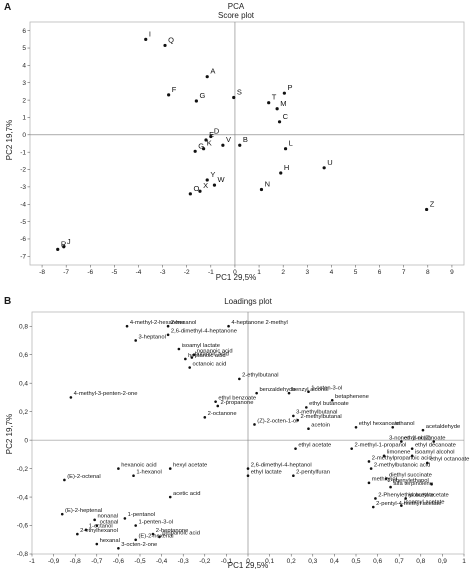  I want to click on loadings-plot-point-label: 2-methylbutanal, so click(320, 417).